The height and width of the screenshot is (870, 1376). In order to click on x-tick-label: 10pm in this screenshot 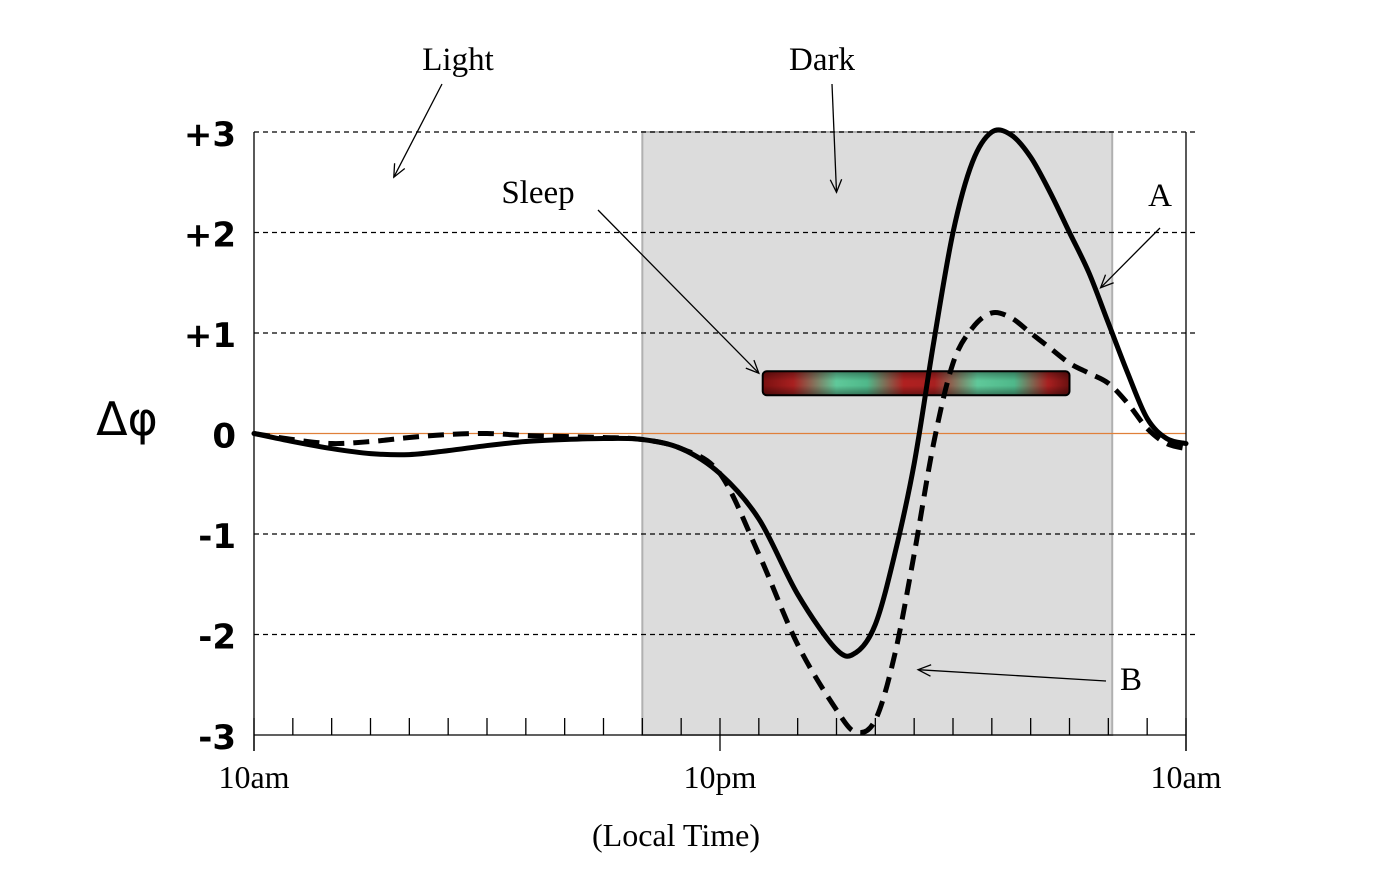, I will do `click(720, 777)`.